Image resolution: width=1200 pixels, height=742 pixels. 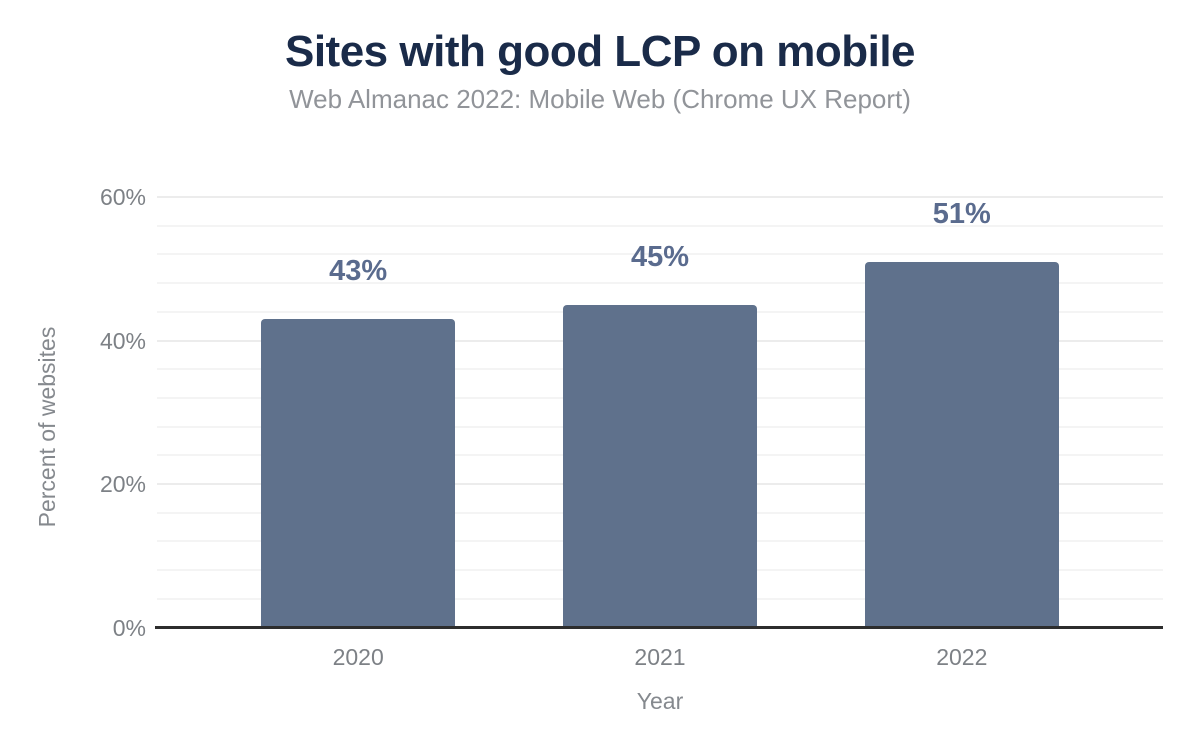 I want to click on bar-2020, so click(x=358, y=473).